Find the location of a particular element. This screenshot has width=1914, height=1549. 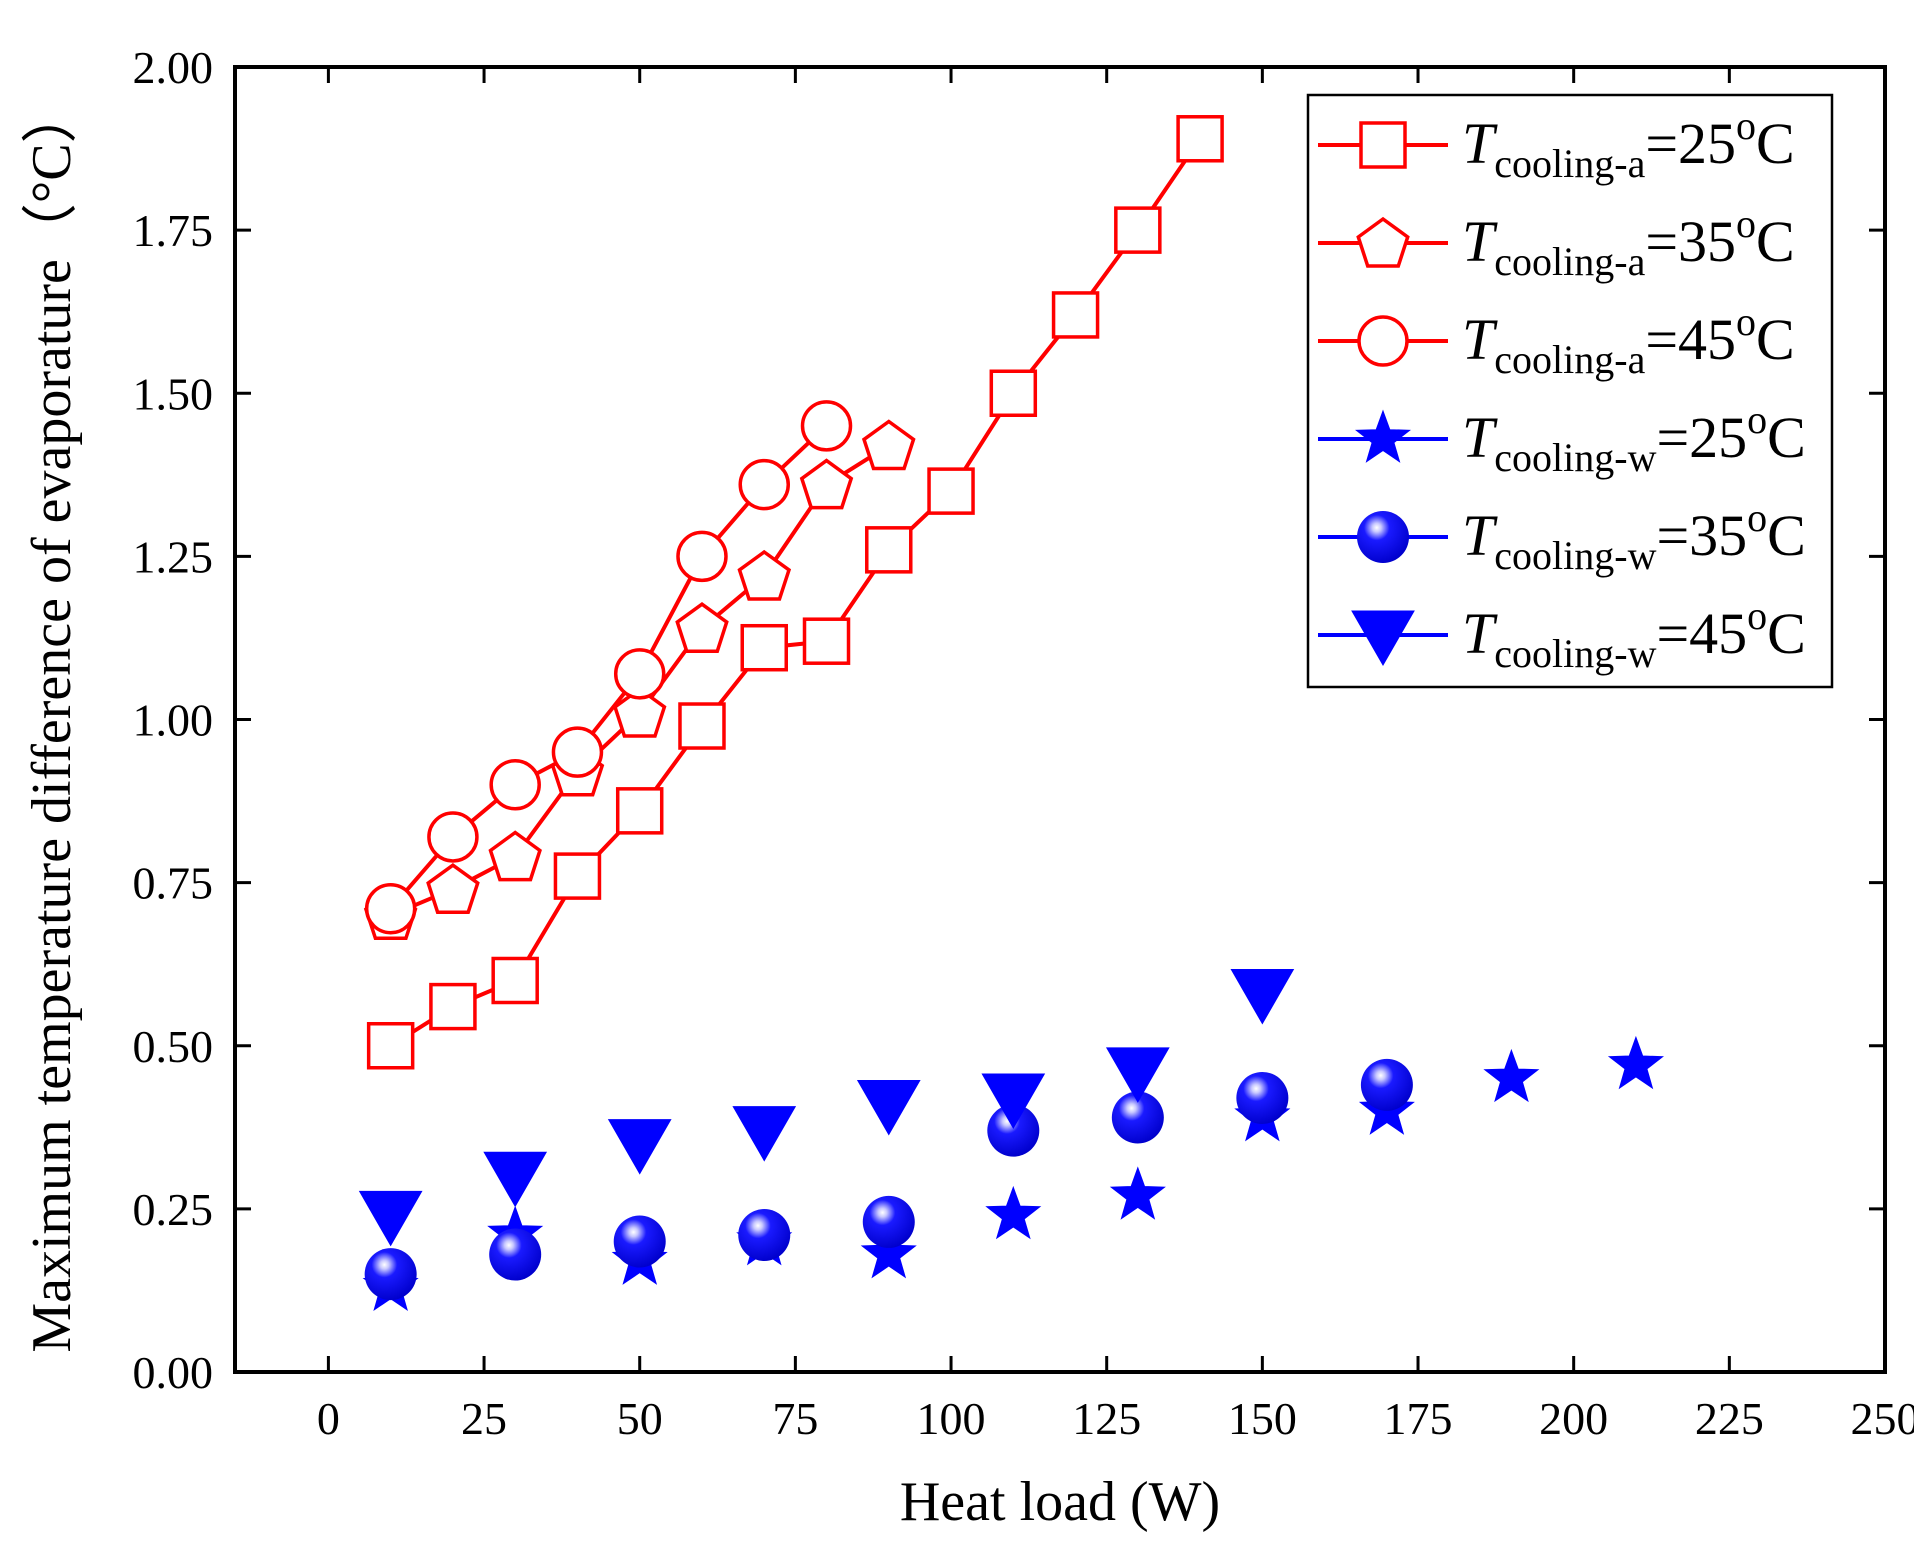

legend-marker-square is located at coordinates (1383, 145).